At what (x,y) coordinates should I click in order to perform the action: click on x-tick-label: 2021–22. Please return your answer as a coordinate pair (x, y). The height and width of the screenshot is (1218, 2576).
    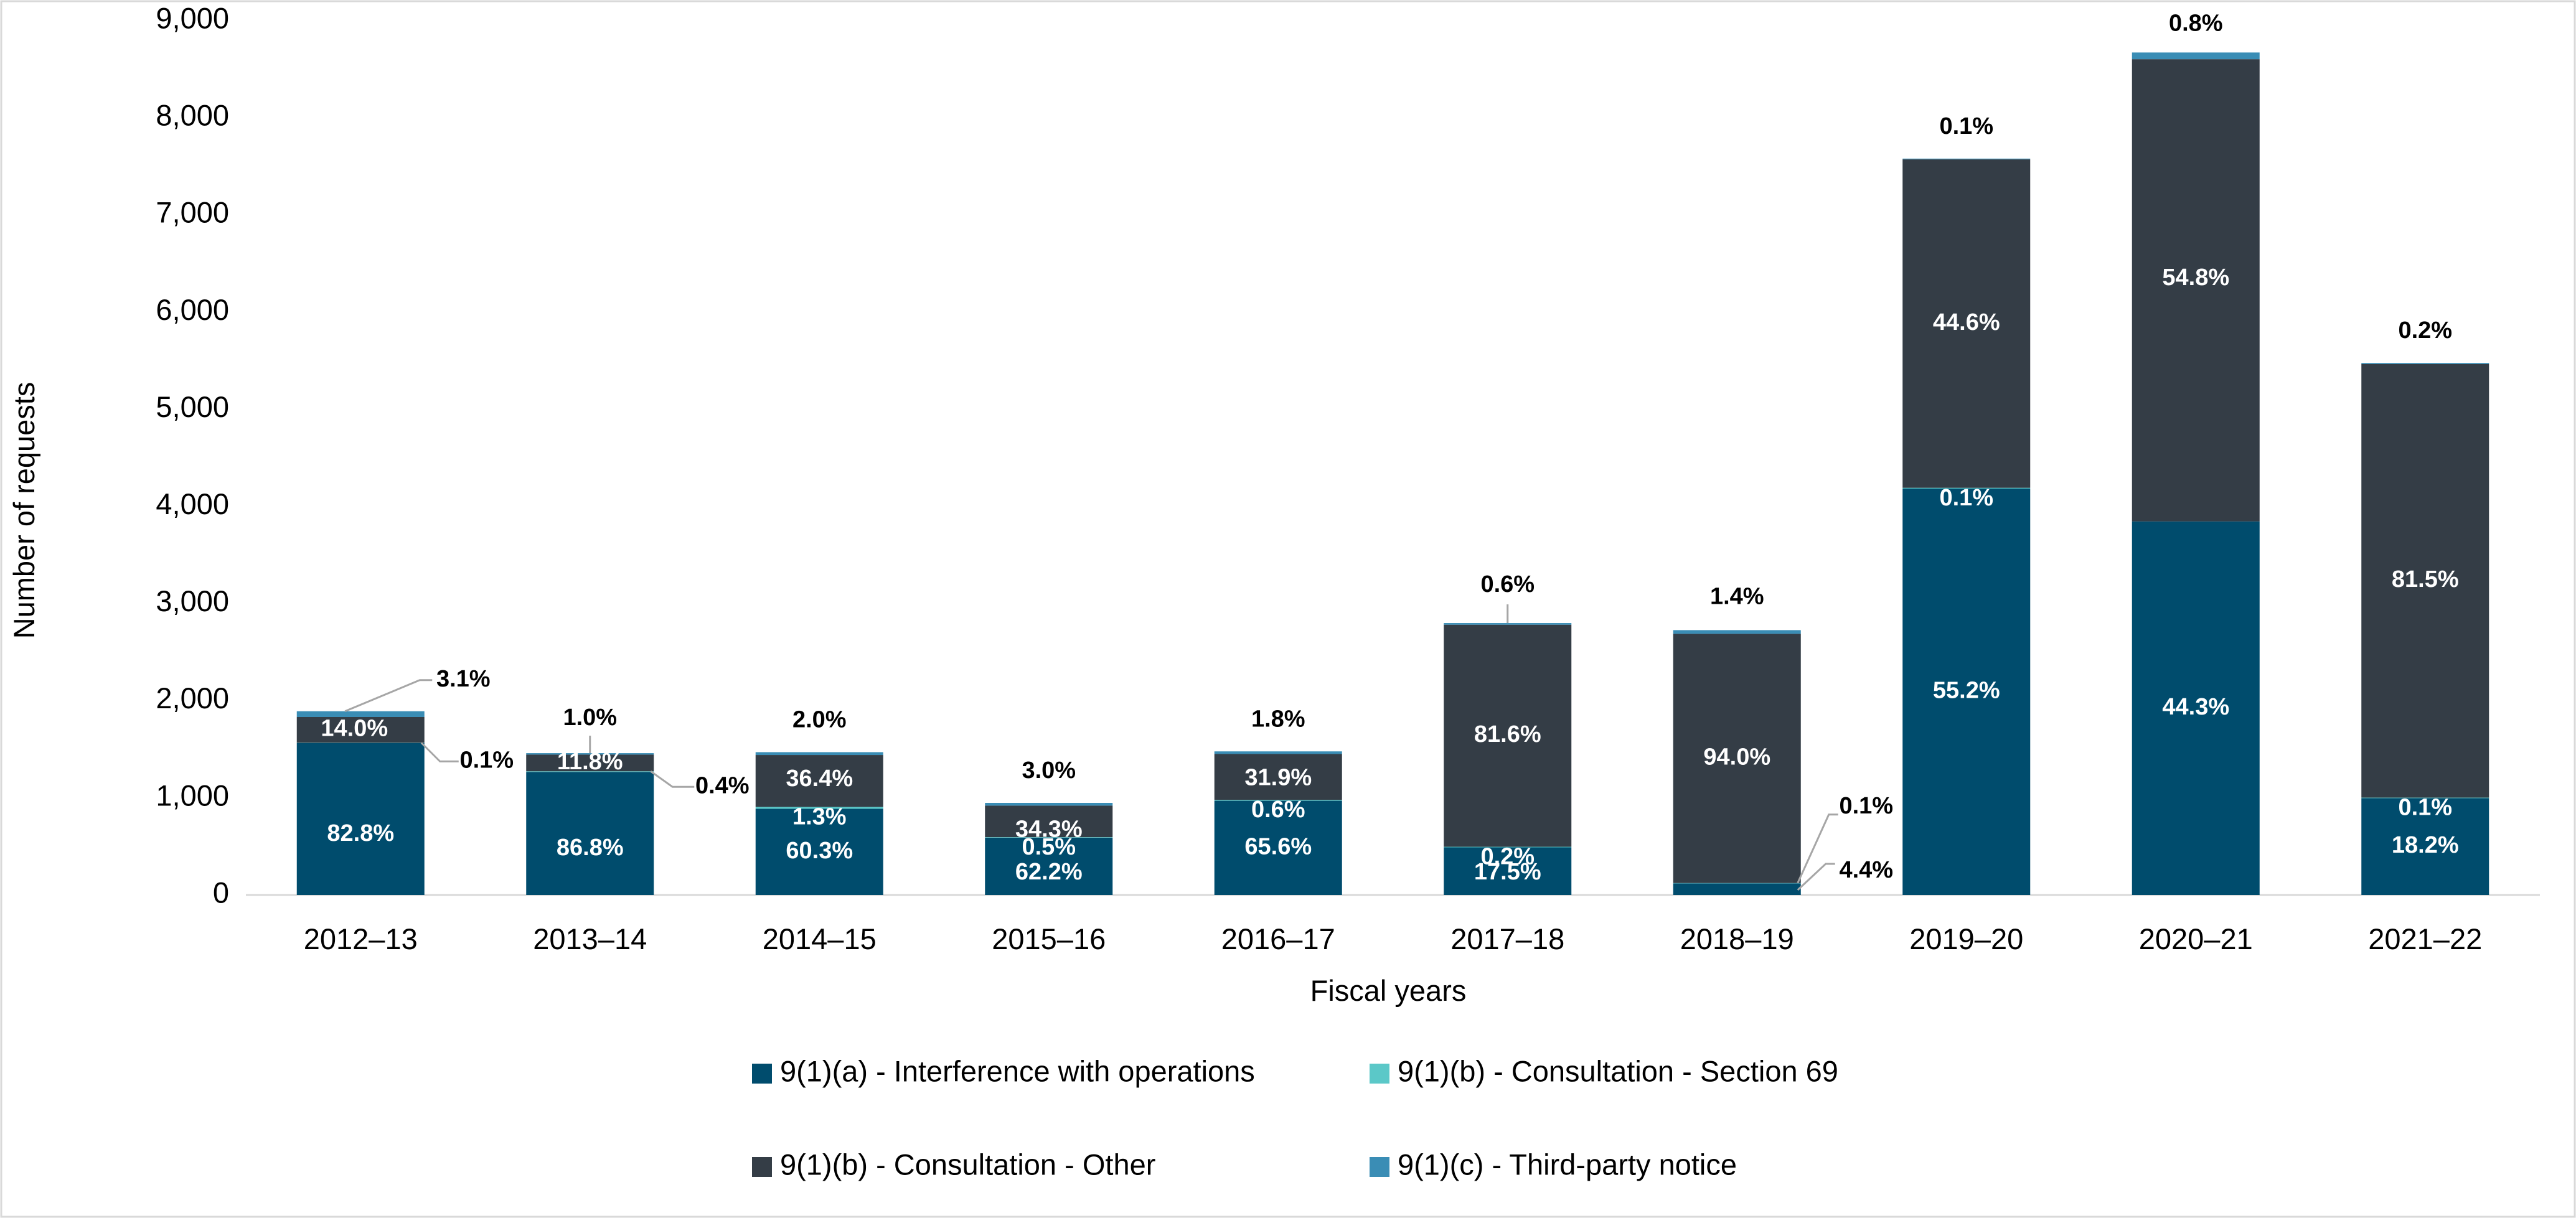
    Looking at the image, I should click on (2425, 938).